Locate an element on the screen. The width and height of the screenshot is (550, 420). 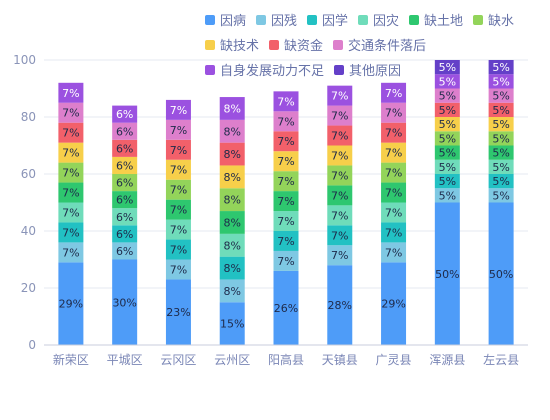
legend-label: 因学 is located at coordinates (335, 21).